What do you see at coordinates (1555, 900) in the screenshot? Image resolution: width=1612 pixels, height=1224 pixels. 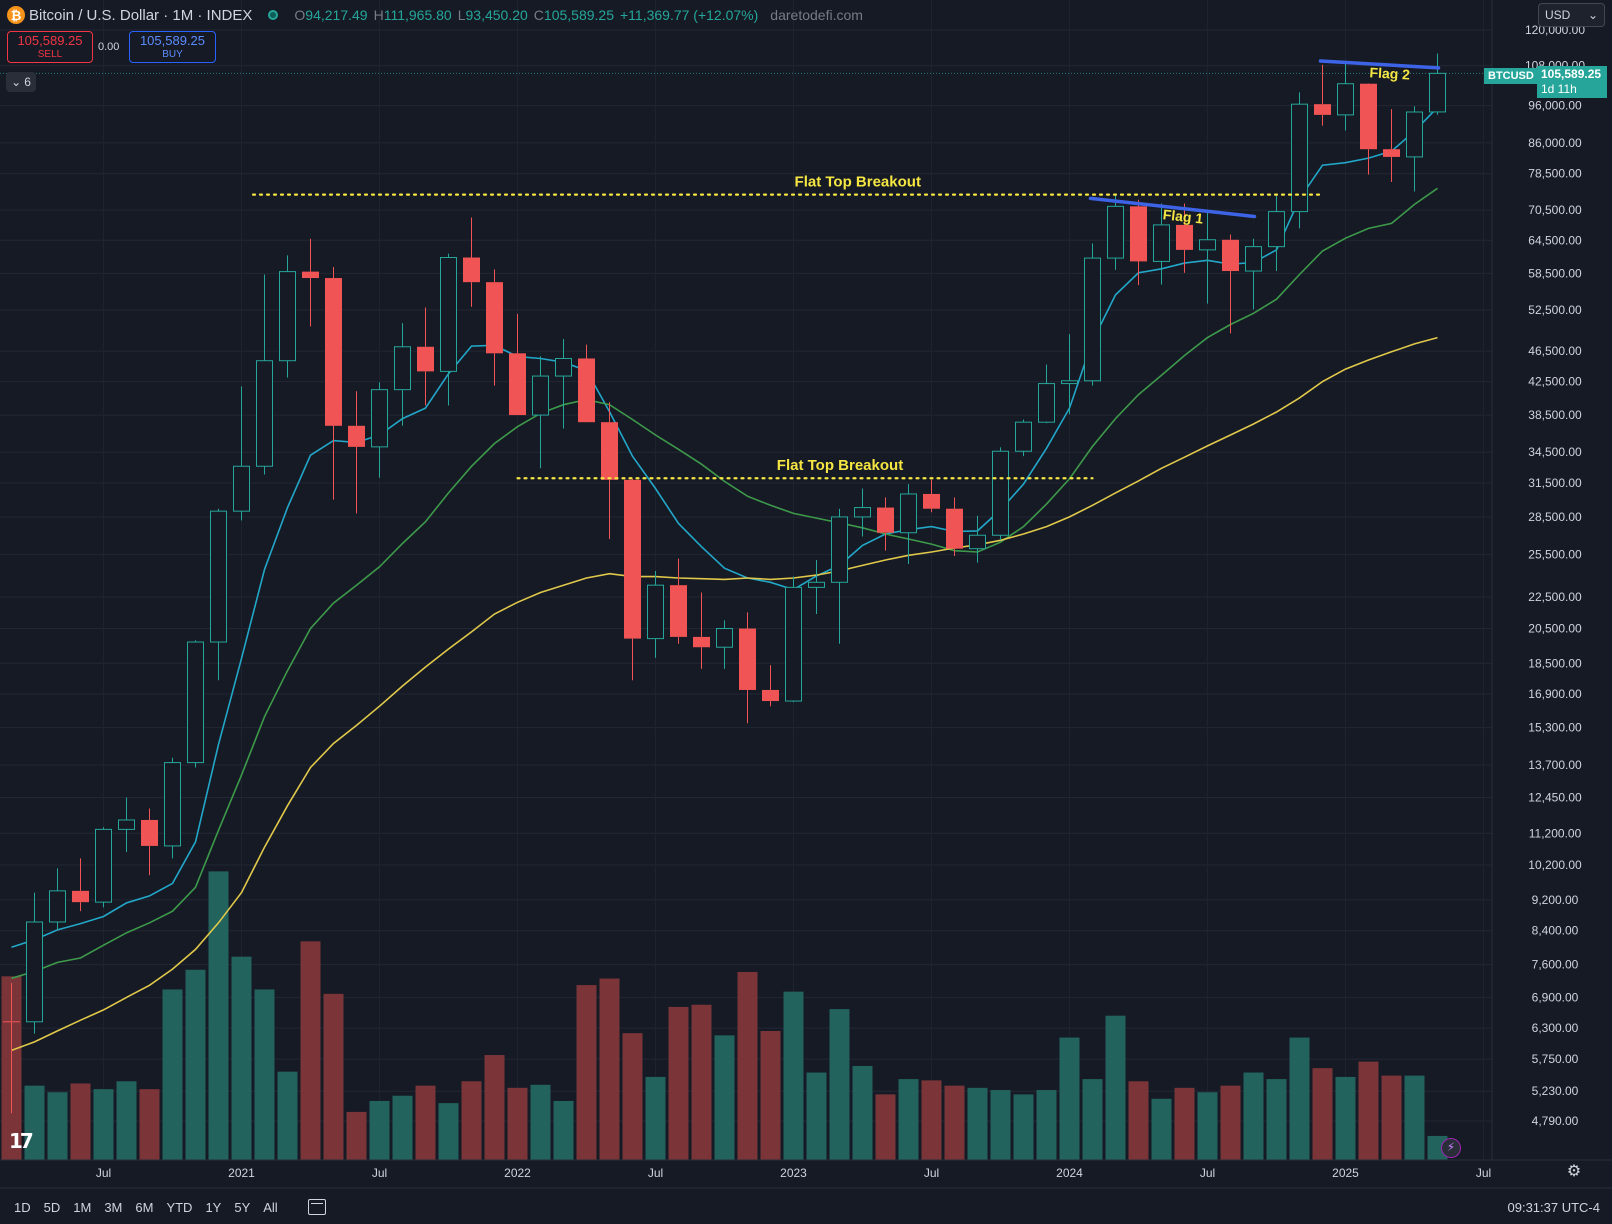 I see `y-tick-label: 9,200.00` at bounding box center [1555, 900].